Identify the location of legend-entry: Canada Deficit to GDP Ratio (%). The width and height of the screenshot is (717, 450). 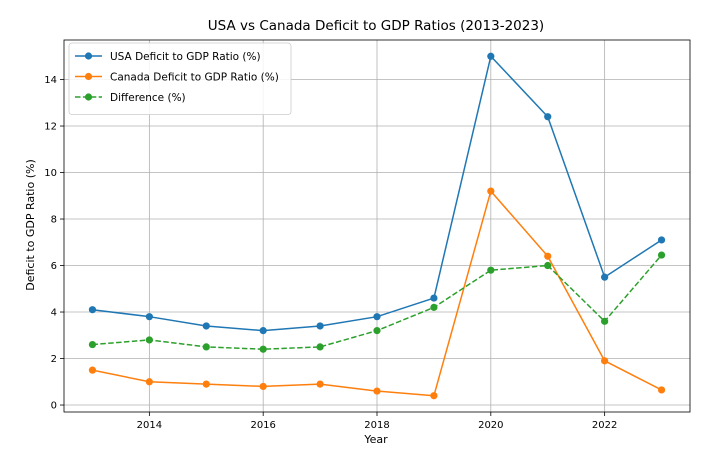
(177, 78).